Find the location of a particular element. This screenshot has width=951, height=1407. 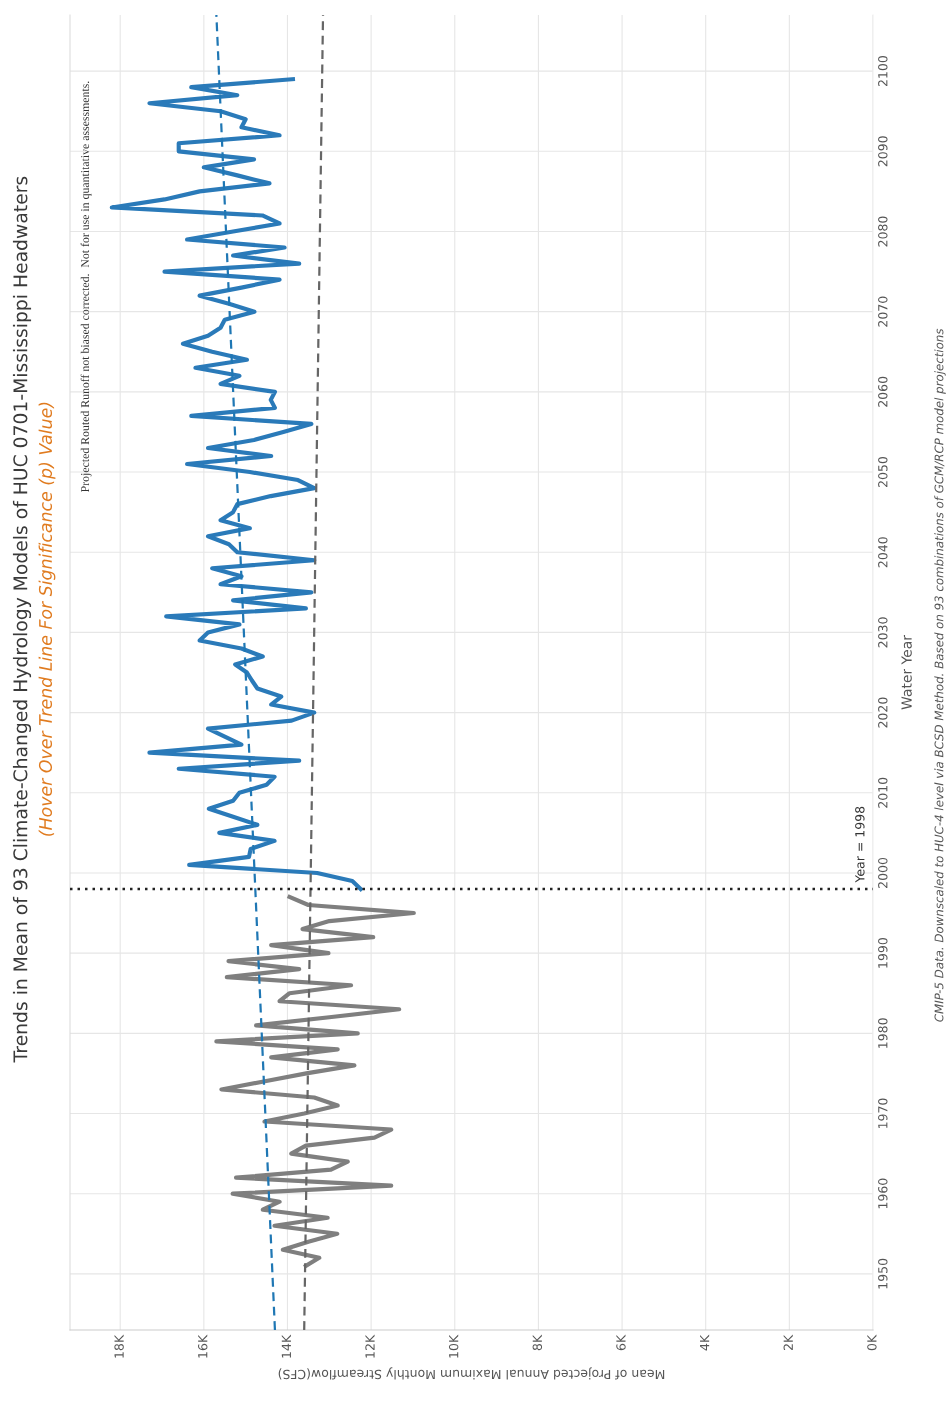

y-tick-label: 2080 is located at coordinates (883, 231).